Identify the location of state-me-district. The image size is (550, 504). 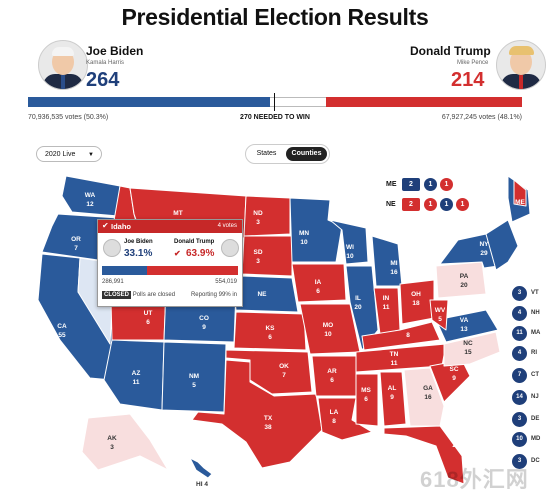
(520, 193).